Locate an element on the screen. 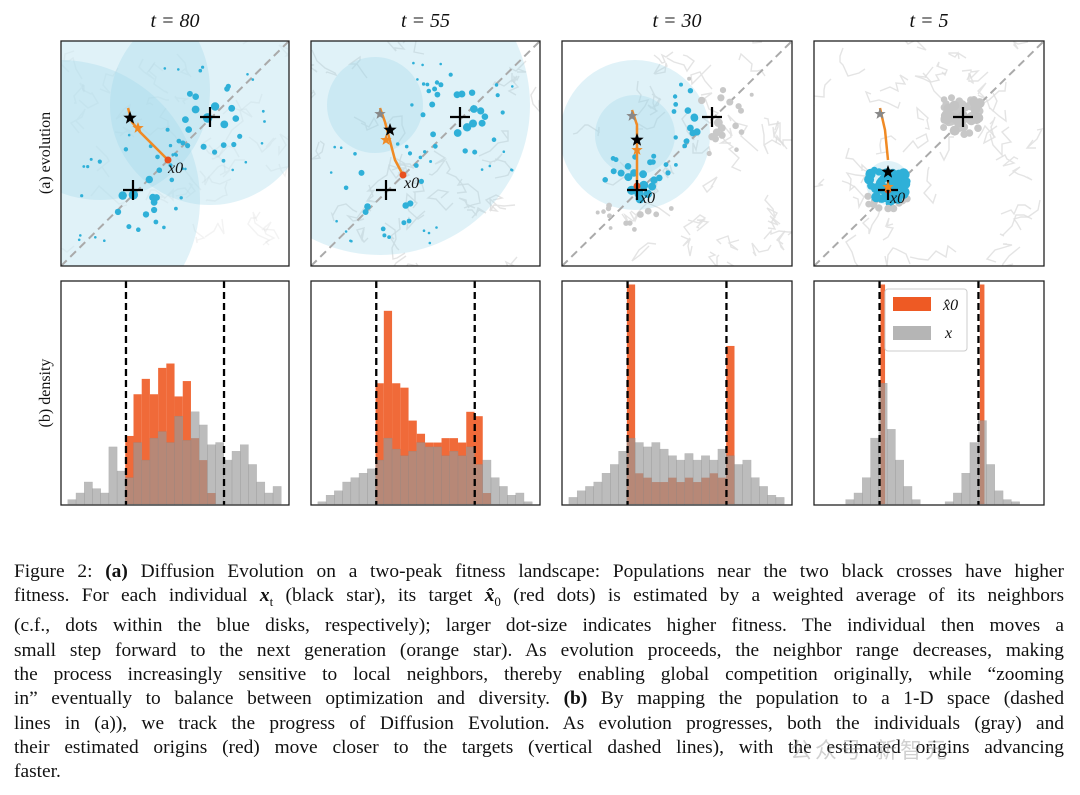 The height and width of the screenshot is (795, 1080). caption-bold: (b) is located at coordinates (575, 699).